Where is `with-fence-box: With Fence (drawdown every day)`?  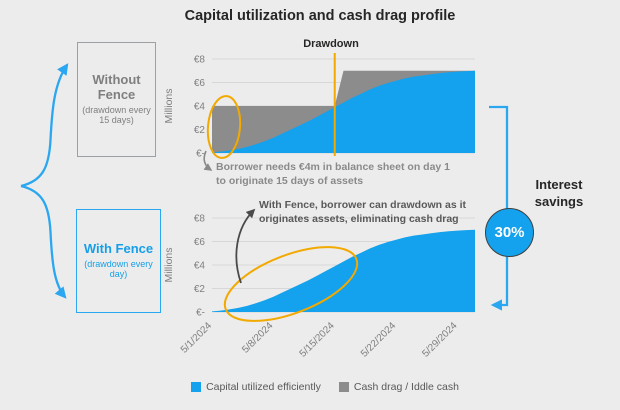
with-fence-box: With Fence (drawdown every day) is located at coordinates (118, 261).